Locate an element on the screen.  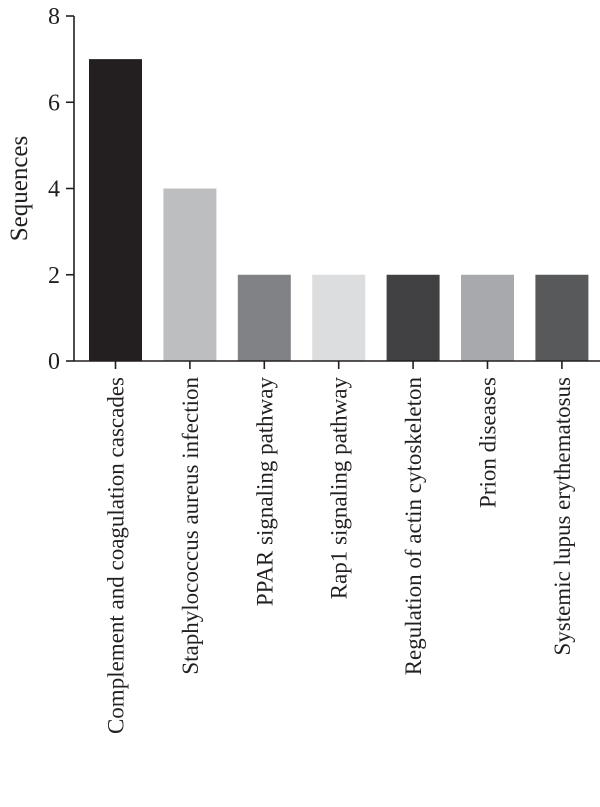
x-tick-label: Rap1 signaling pathway is located at coordinates (339, 488).